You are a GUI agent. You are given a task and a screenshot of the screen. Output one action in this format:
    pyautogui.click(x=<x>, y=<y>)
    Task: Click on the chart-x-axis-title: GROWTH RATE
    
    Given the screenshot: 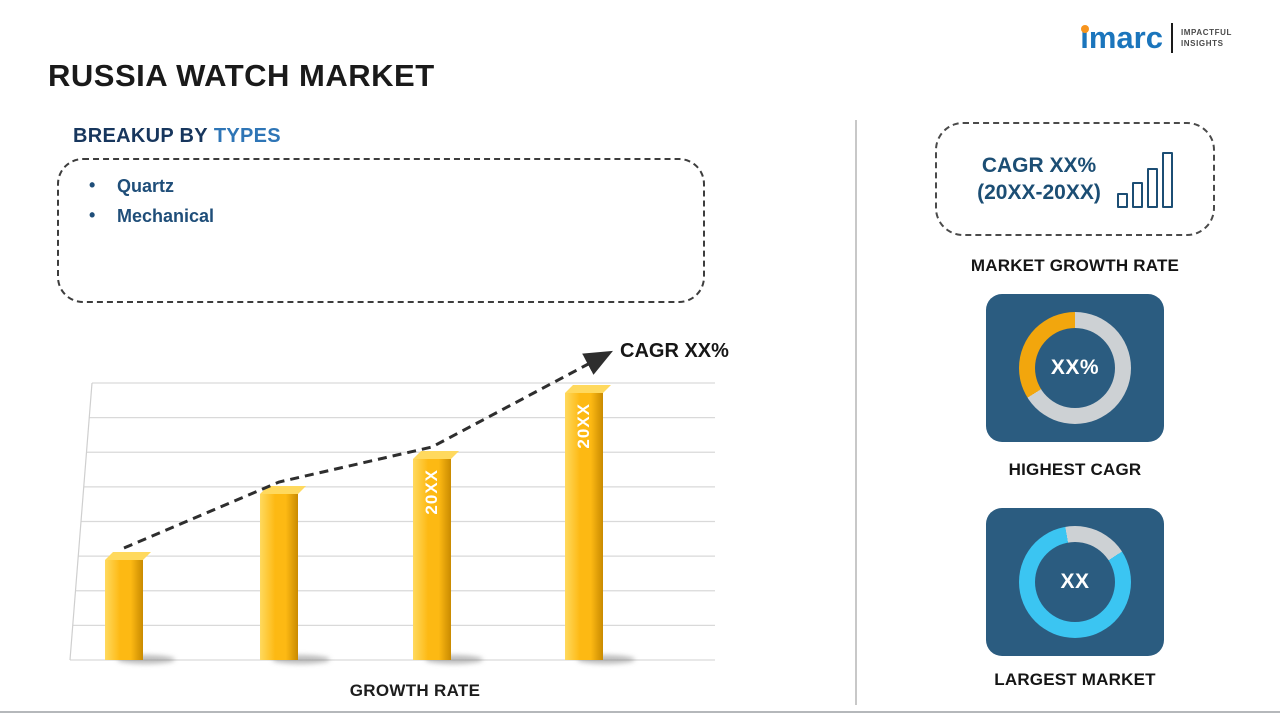 What is the action you would take?
    pyautogui.click(x=415, y=690)
    